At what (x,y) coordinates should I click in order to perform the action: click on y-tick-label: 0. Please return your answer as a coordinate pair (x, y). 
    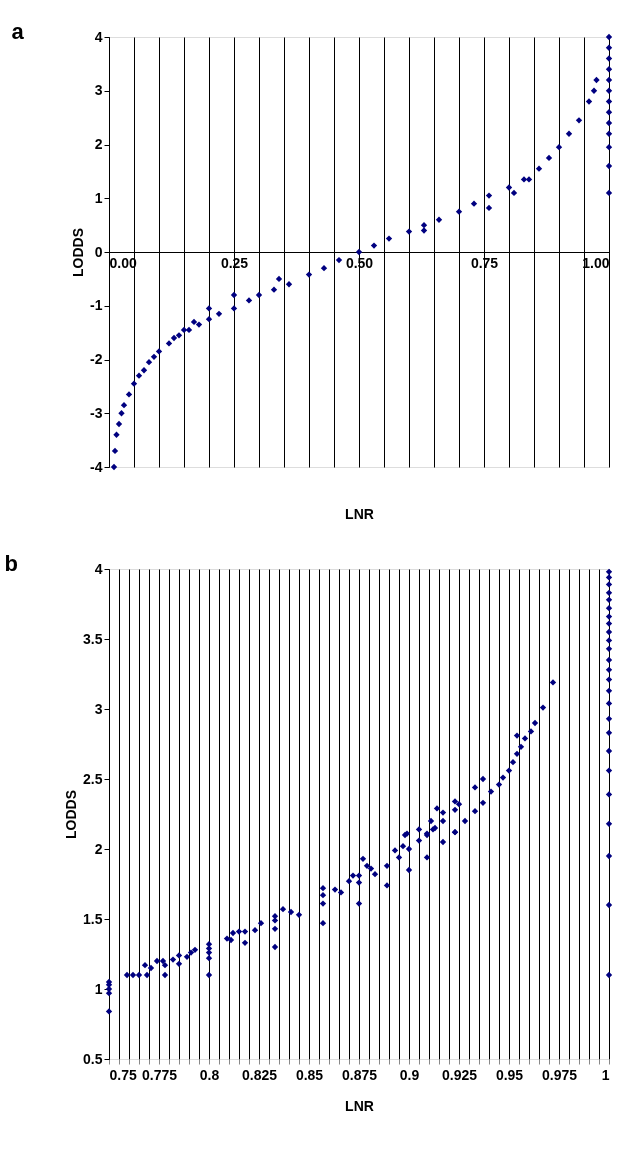
    Looking at the image, I should click on (98, 251).